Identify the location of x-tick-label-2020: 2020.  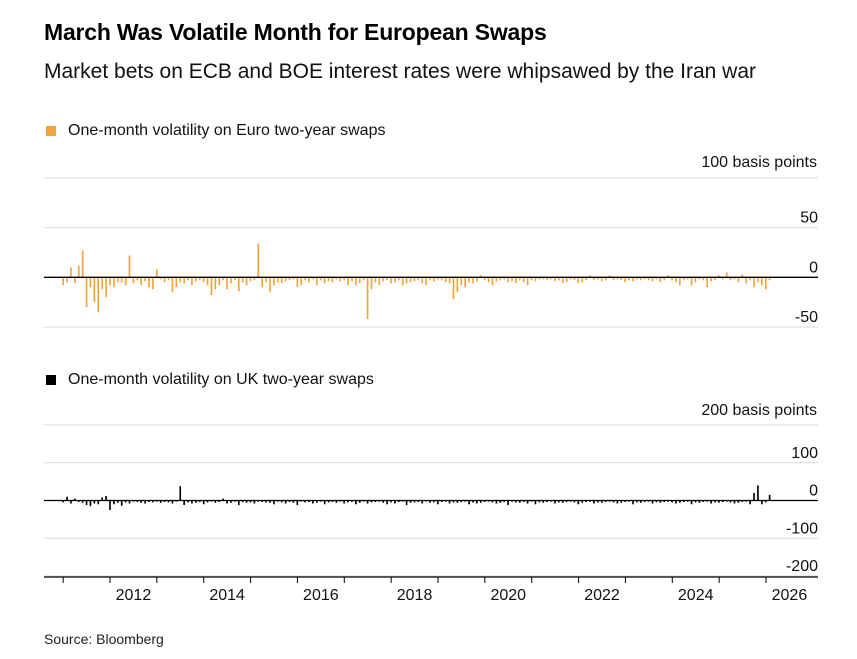
(508, 595).